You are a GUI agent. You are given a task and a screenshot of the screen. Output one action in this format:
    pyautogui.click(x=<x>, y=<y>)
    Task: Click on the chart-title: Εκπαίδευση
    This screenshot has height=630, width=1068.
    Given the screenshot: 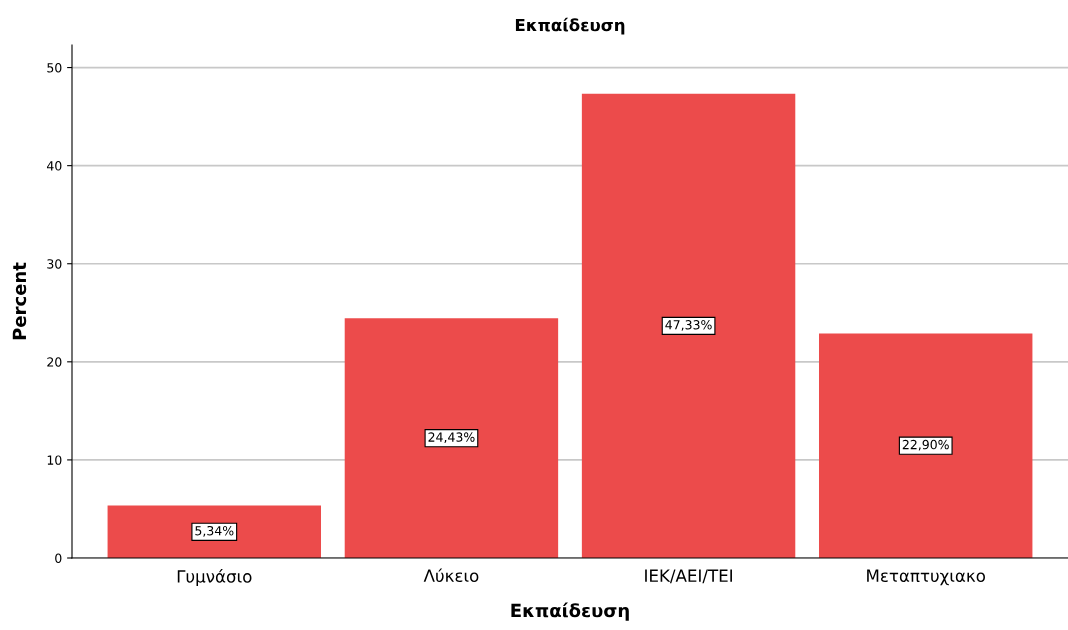 What is the action you would take?
    pyautogui.click(x=570, y=26)
    